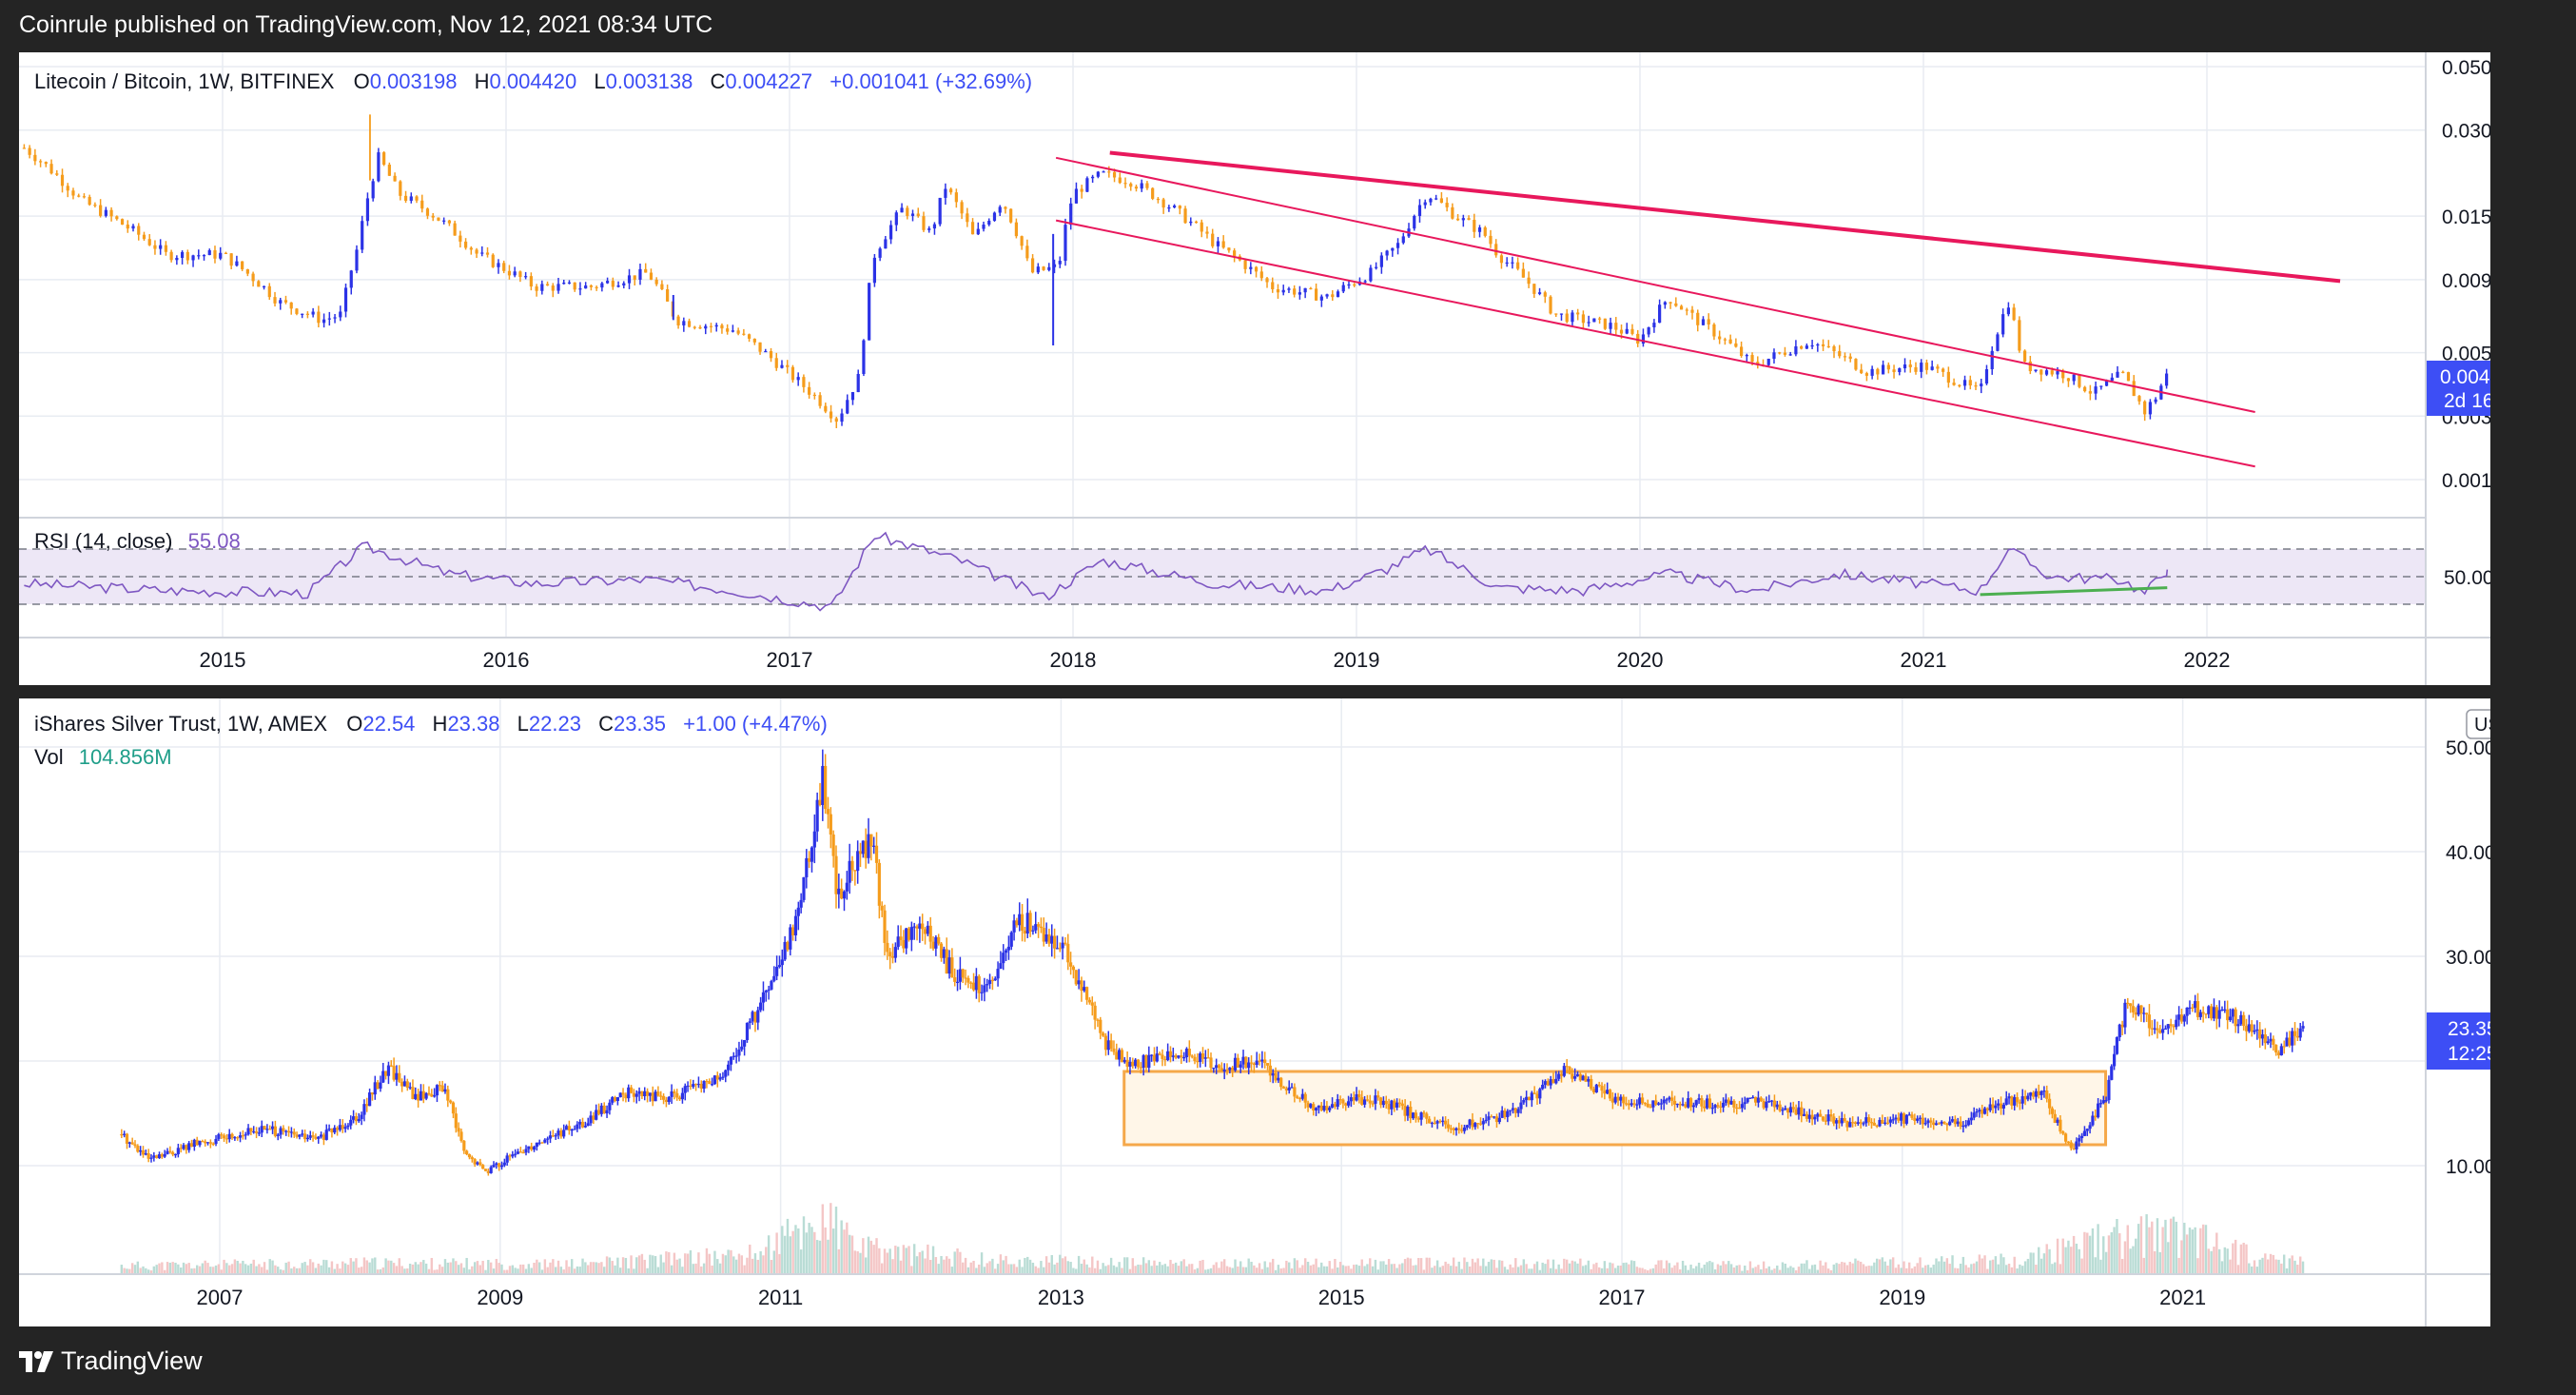 The width and height of the screenshot is (2576, 1395). What do you see at coordinates (1202, 1297) in the screenshot?
I see `slv-time-axis: 2007 2009 2011 2013 2015 2017 2019 2021` at bounding box center [1202, 1297].